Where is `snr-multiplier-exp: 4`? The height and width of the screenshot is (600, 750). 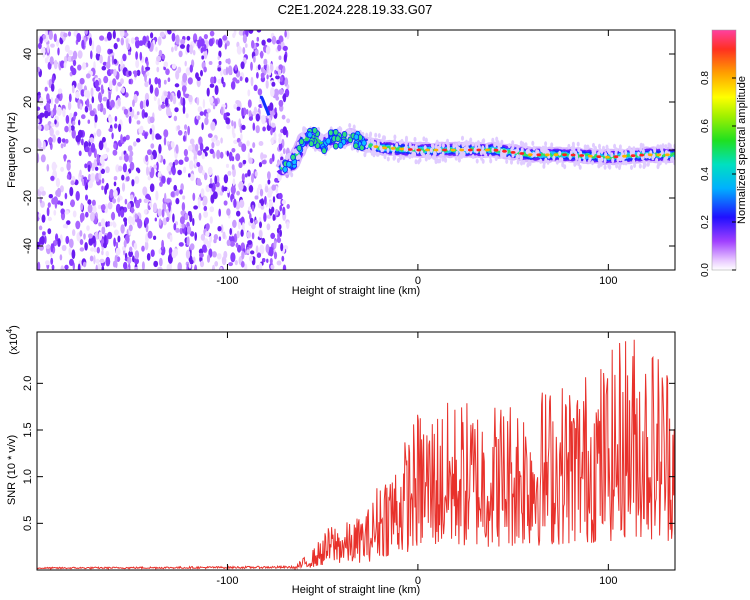 snr-multiplier-exp: 4 is located at coordinates (9, 330).